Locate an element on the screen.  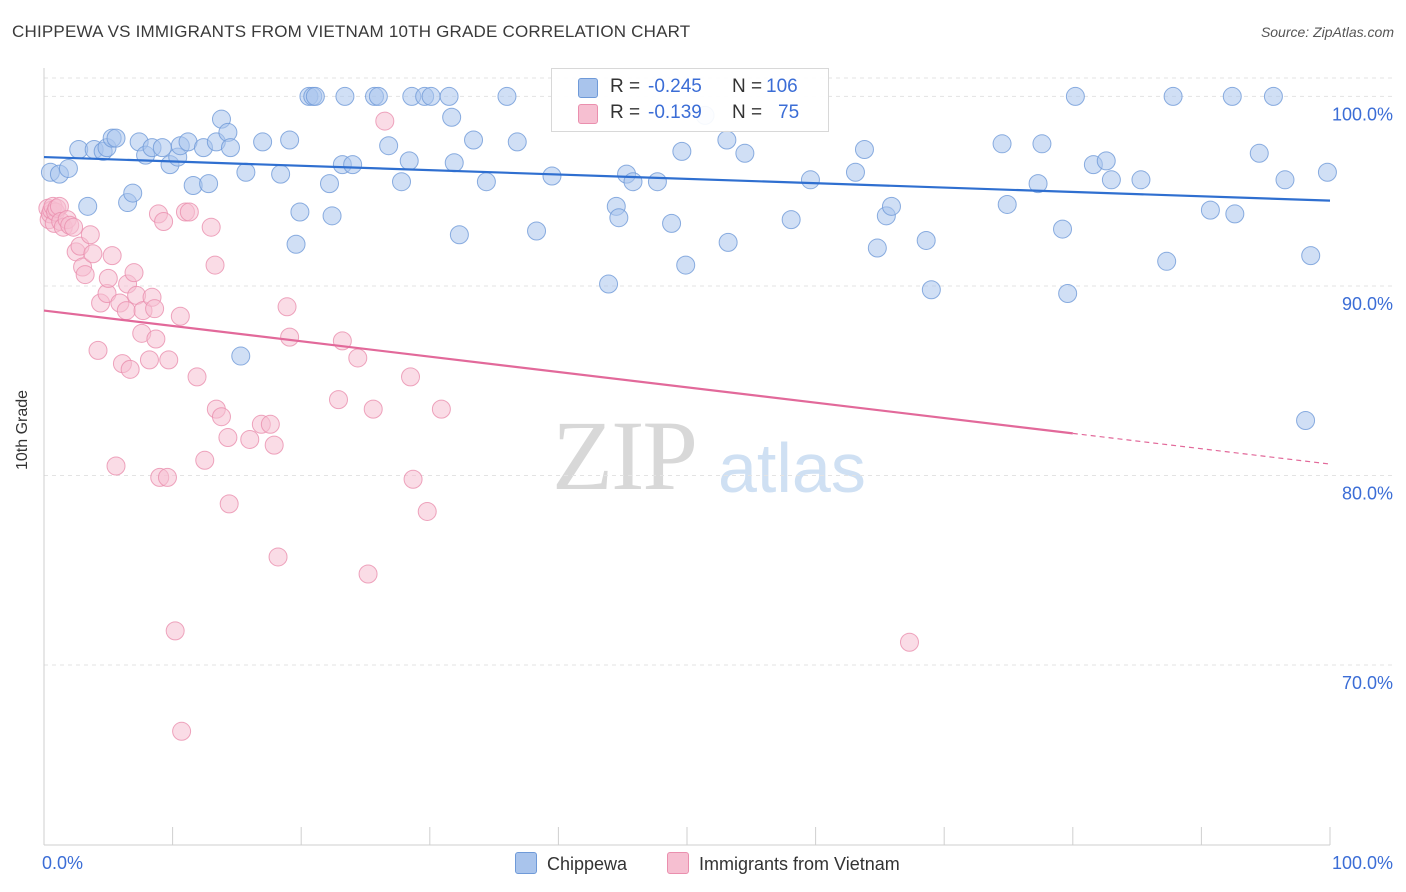
correlation-legend: R = -0.245 N = 106 R = -0.139 N = 75 is located at coordinates (690, 100).